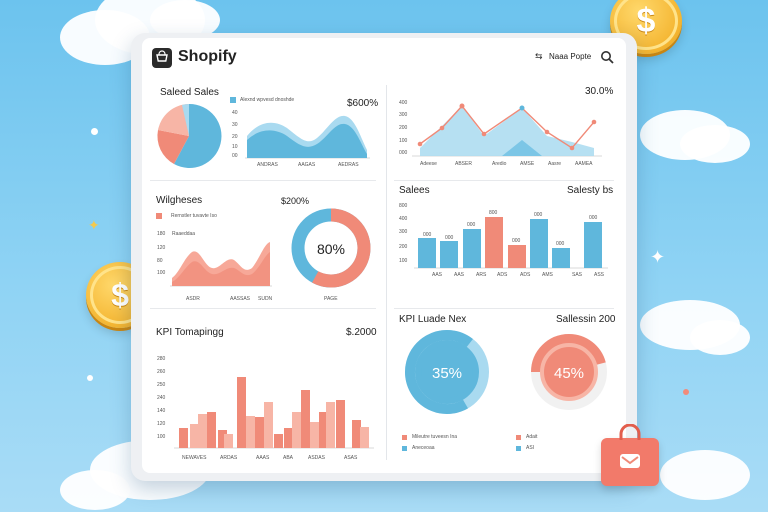 The width and height of the screenshot is (768, 512). Describe the element at coordinates (433, 319) in the screenshot. I see `panel6-title: KPI Luade Nex` at that location.